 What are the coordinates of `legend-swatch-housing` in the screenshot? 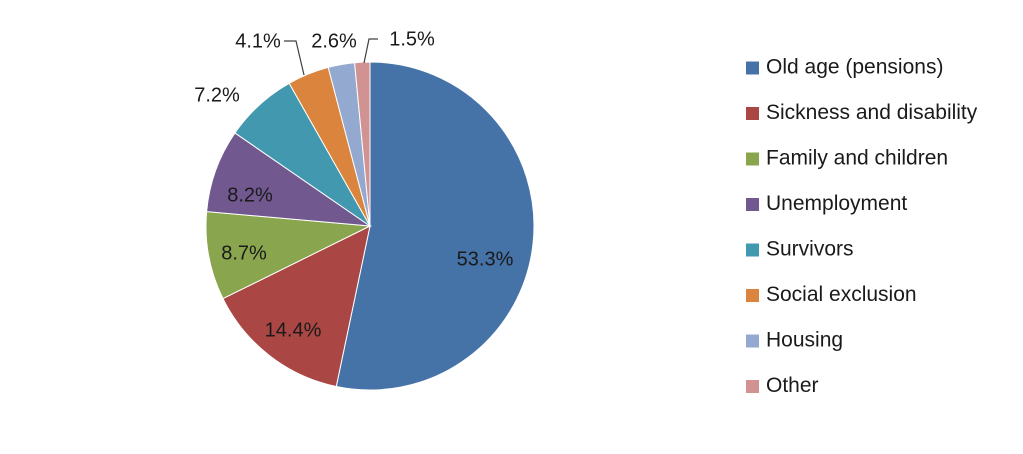 It's located at (752, 341).